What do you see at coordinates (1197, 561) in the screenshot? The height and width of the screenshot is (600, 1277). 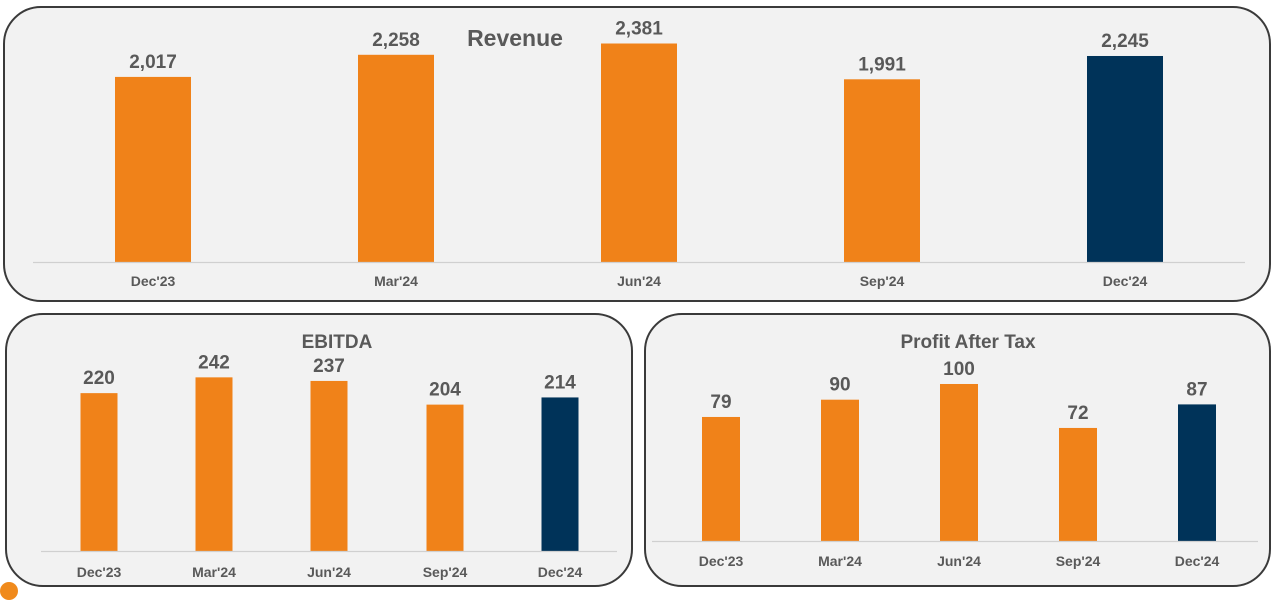 I see `pat-category-label-5: Dec'24` at bounding box center [1197, 561].